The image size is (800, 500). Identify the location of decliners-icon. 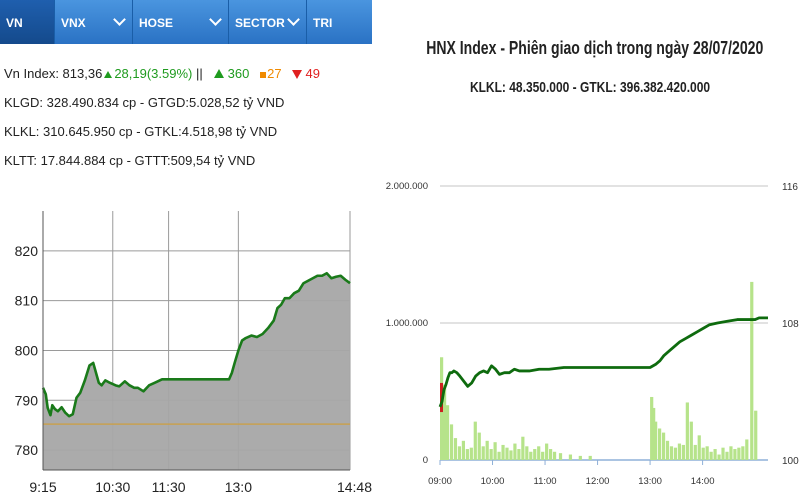
(297, 75).